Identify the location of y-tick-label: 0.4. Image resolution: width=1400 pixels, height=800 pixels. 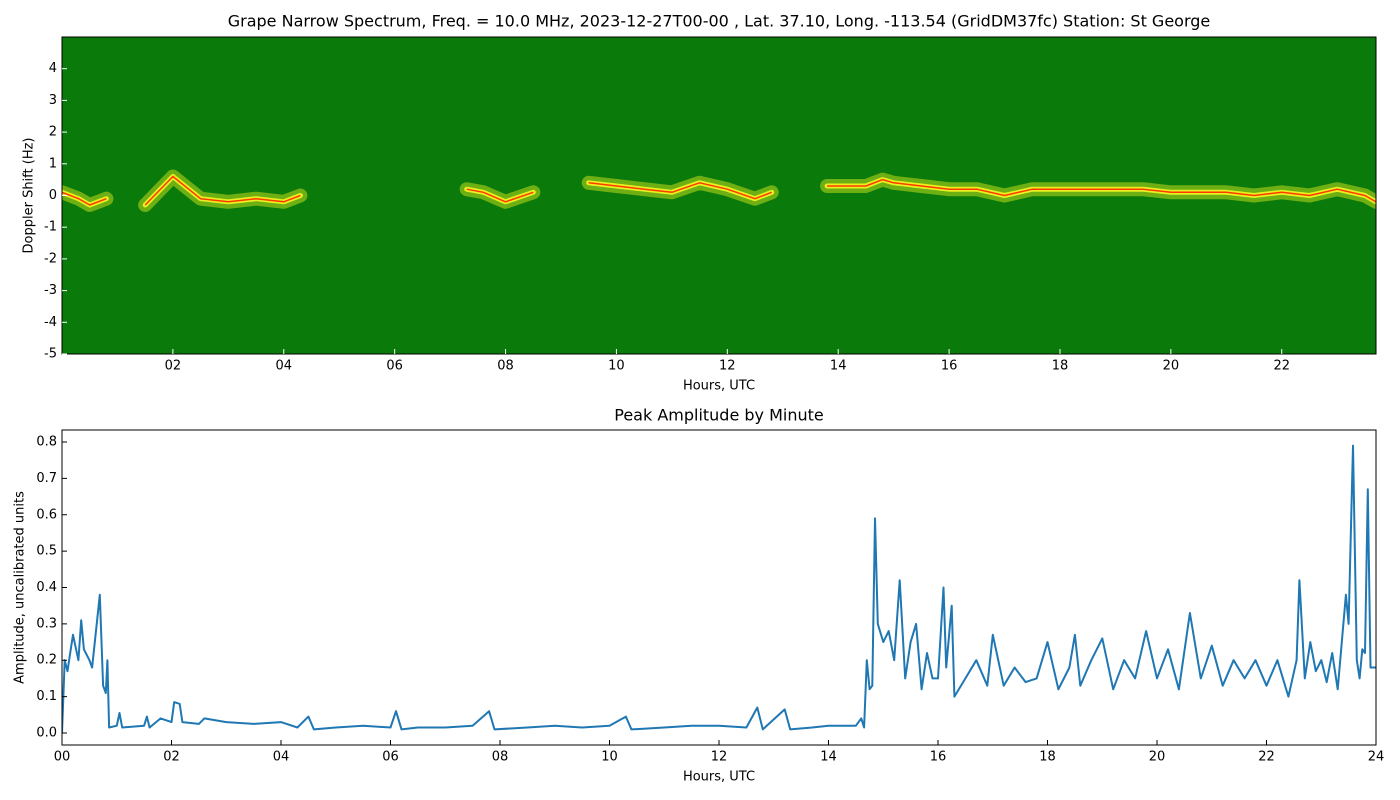
(46, 587).